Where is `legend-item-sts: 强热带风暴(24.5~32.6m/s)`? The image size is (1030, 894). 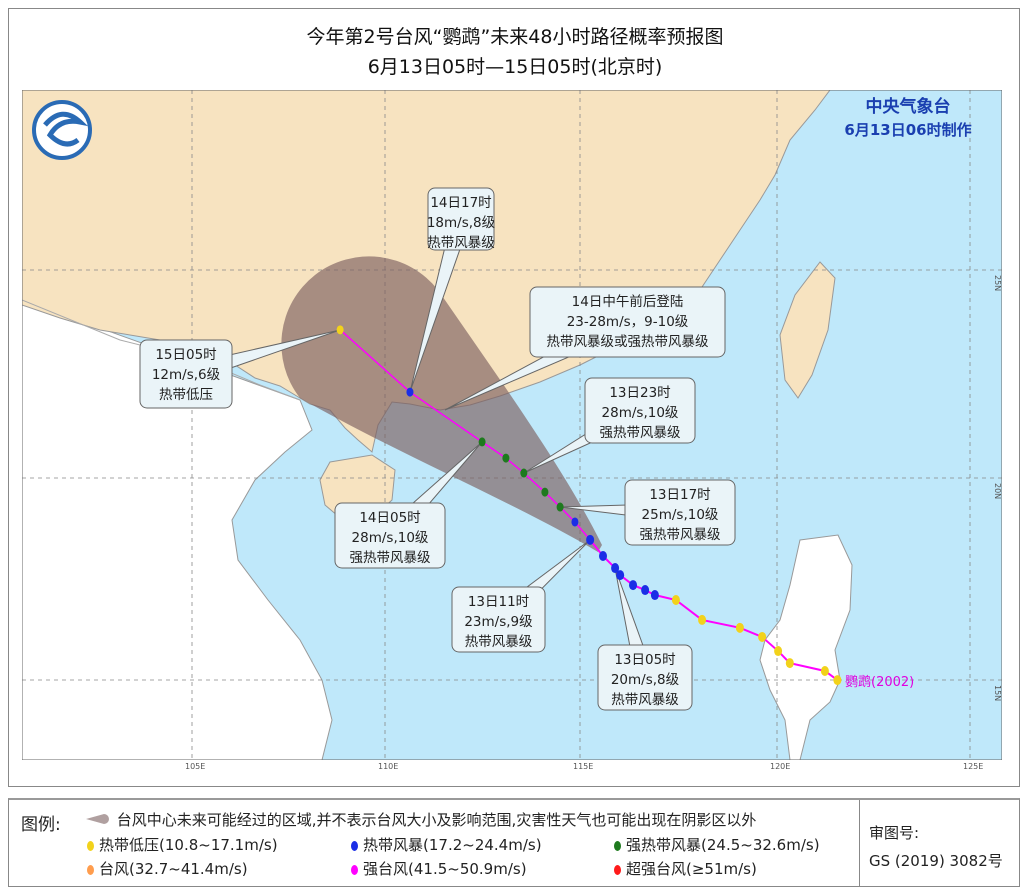
legend-item-sts: 强热带风暴(24.5~32.6m/s) is located at coordinates (717, 844).